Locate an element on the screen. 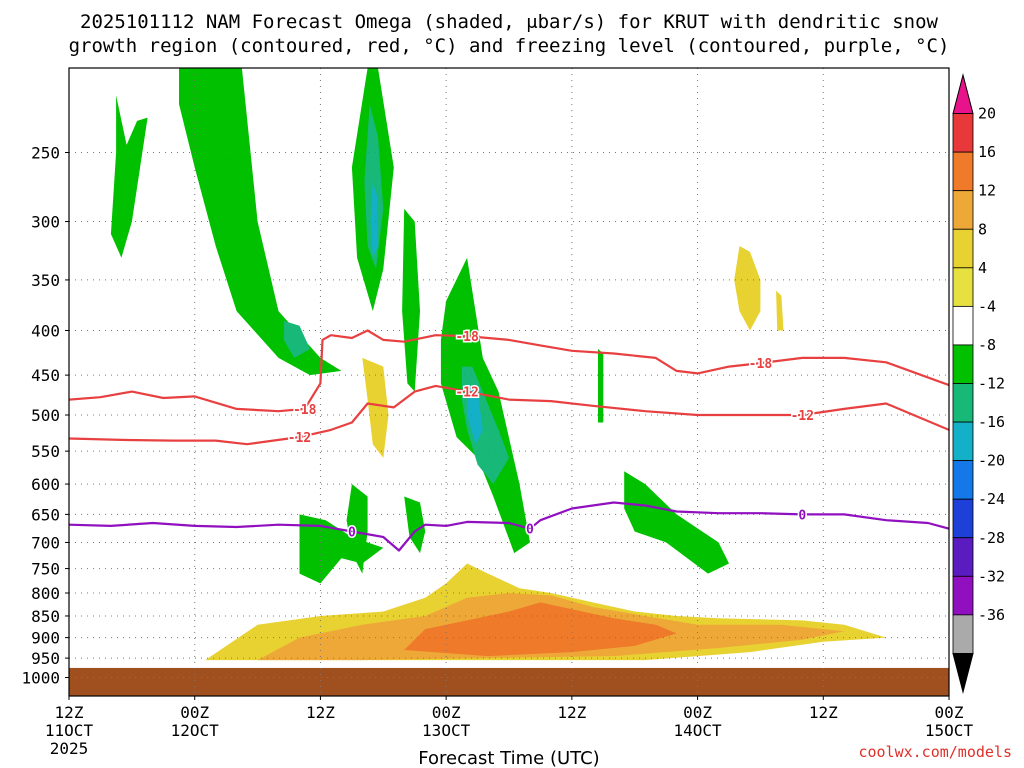 Image resolution: width=1024 pixels, height=768 pixels. y-tick-label: 400 is located at coordinates (45, 331).